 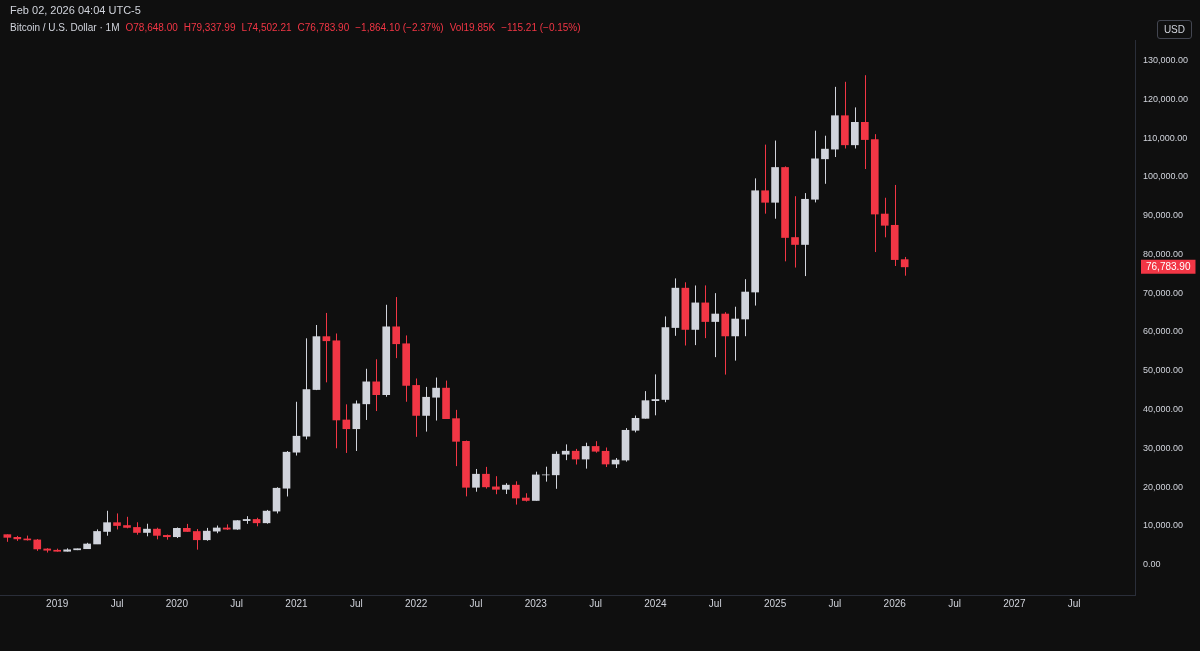 I want to click on text: Bitcoin / U.S. Dollar · 1M, so click(x=65, y=27).